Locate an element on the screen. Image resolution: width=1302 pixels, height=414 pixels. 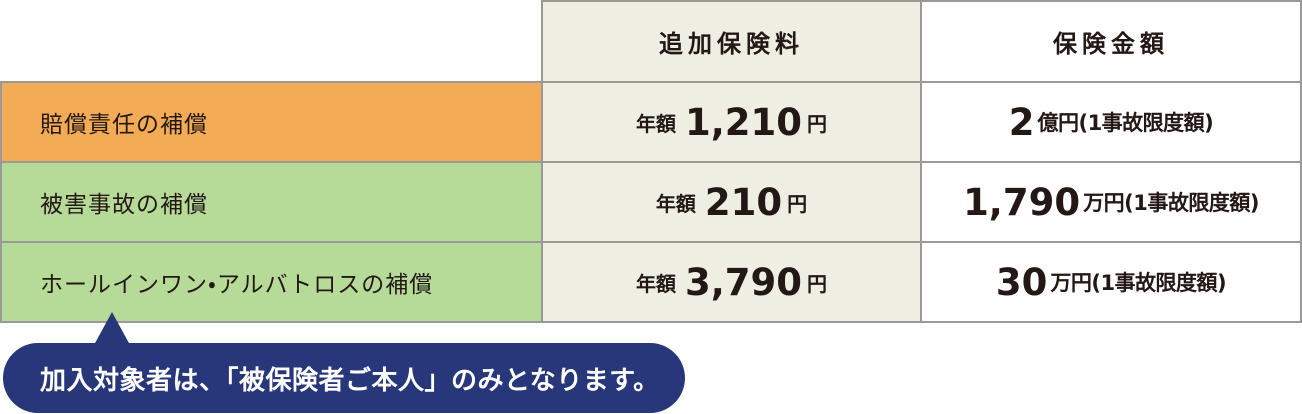
callout-bubble: 加入対象者は、「被保険者ご本人」のみとなります。 is located at coordinates (344, 378).